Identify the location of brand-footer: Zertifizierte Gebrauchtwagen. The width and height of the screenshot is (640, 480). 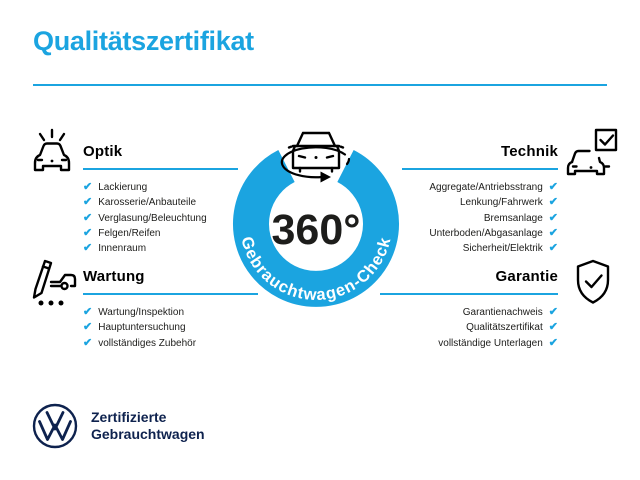
(118, 426).